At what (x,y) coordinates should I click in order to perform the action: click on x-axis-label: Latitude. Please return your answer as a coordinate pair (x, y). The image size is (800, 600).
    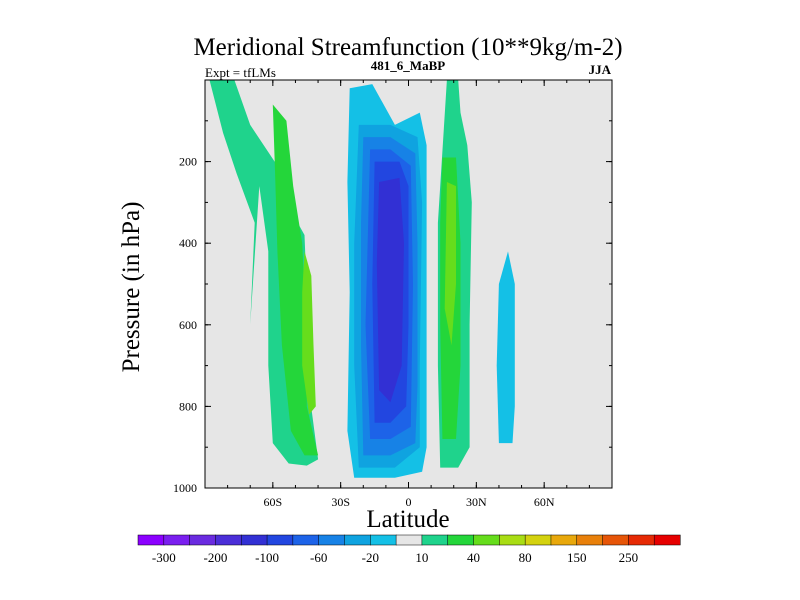
    Looking at the image, I should click on (407, 519).